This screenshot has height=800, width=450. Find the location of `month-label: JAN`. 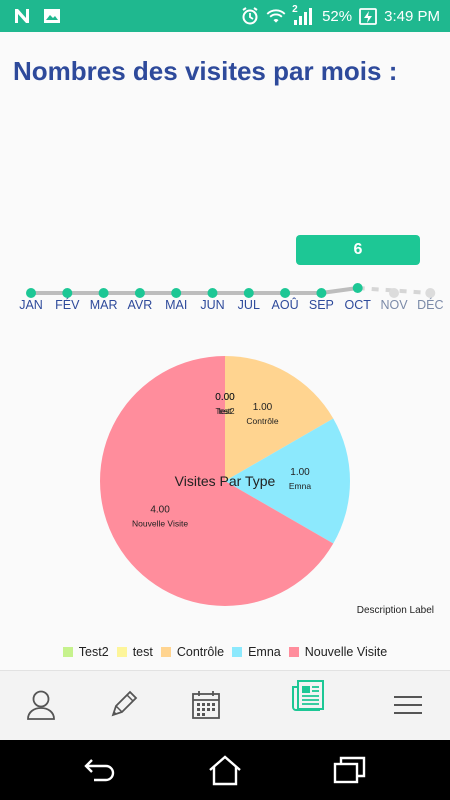

month-label: JAN is located at coordinates (31, 305).